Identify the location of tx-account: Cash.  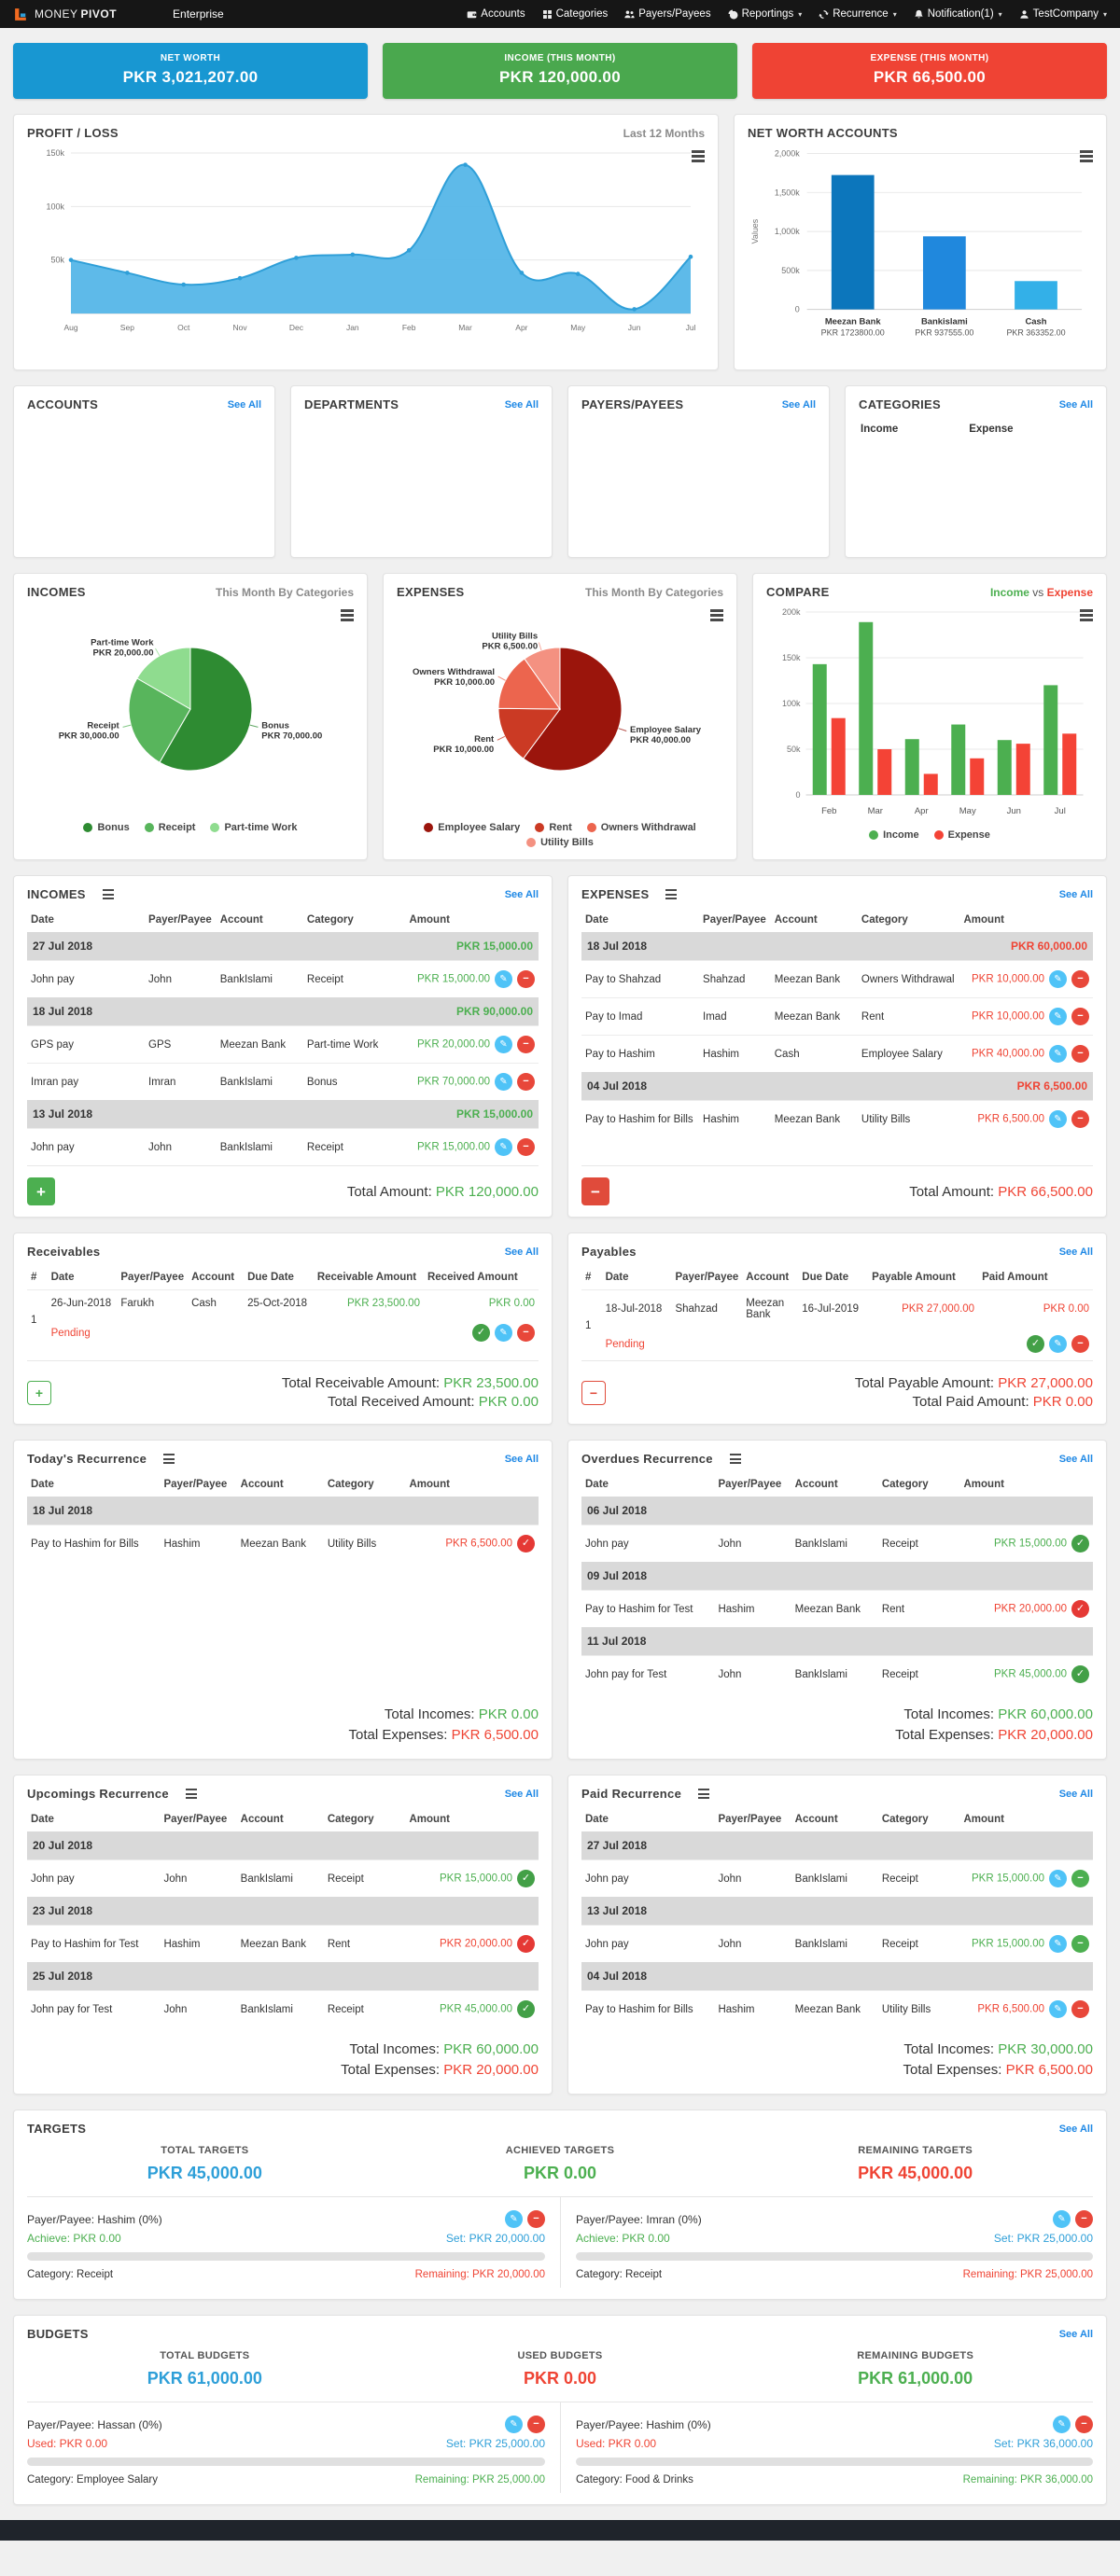
(814, 1053).